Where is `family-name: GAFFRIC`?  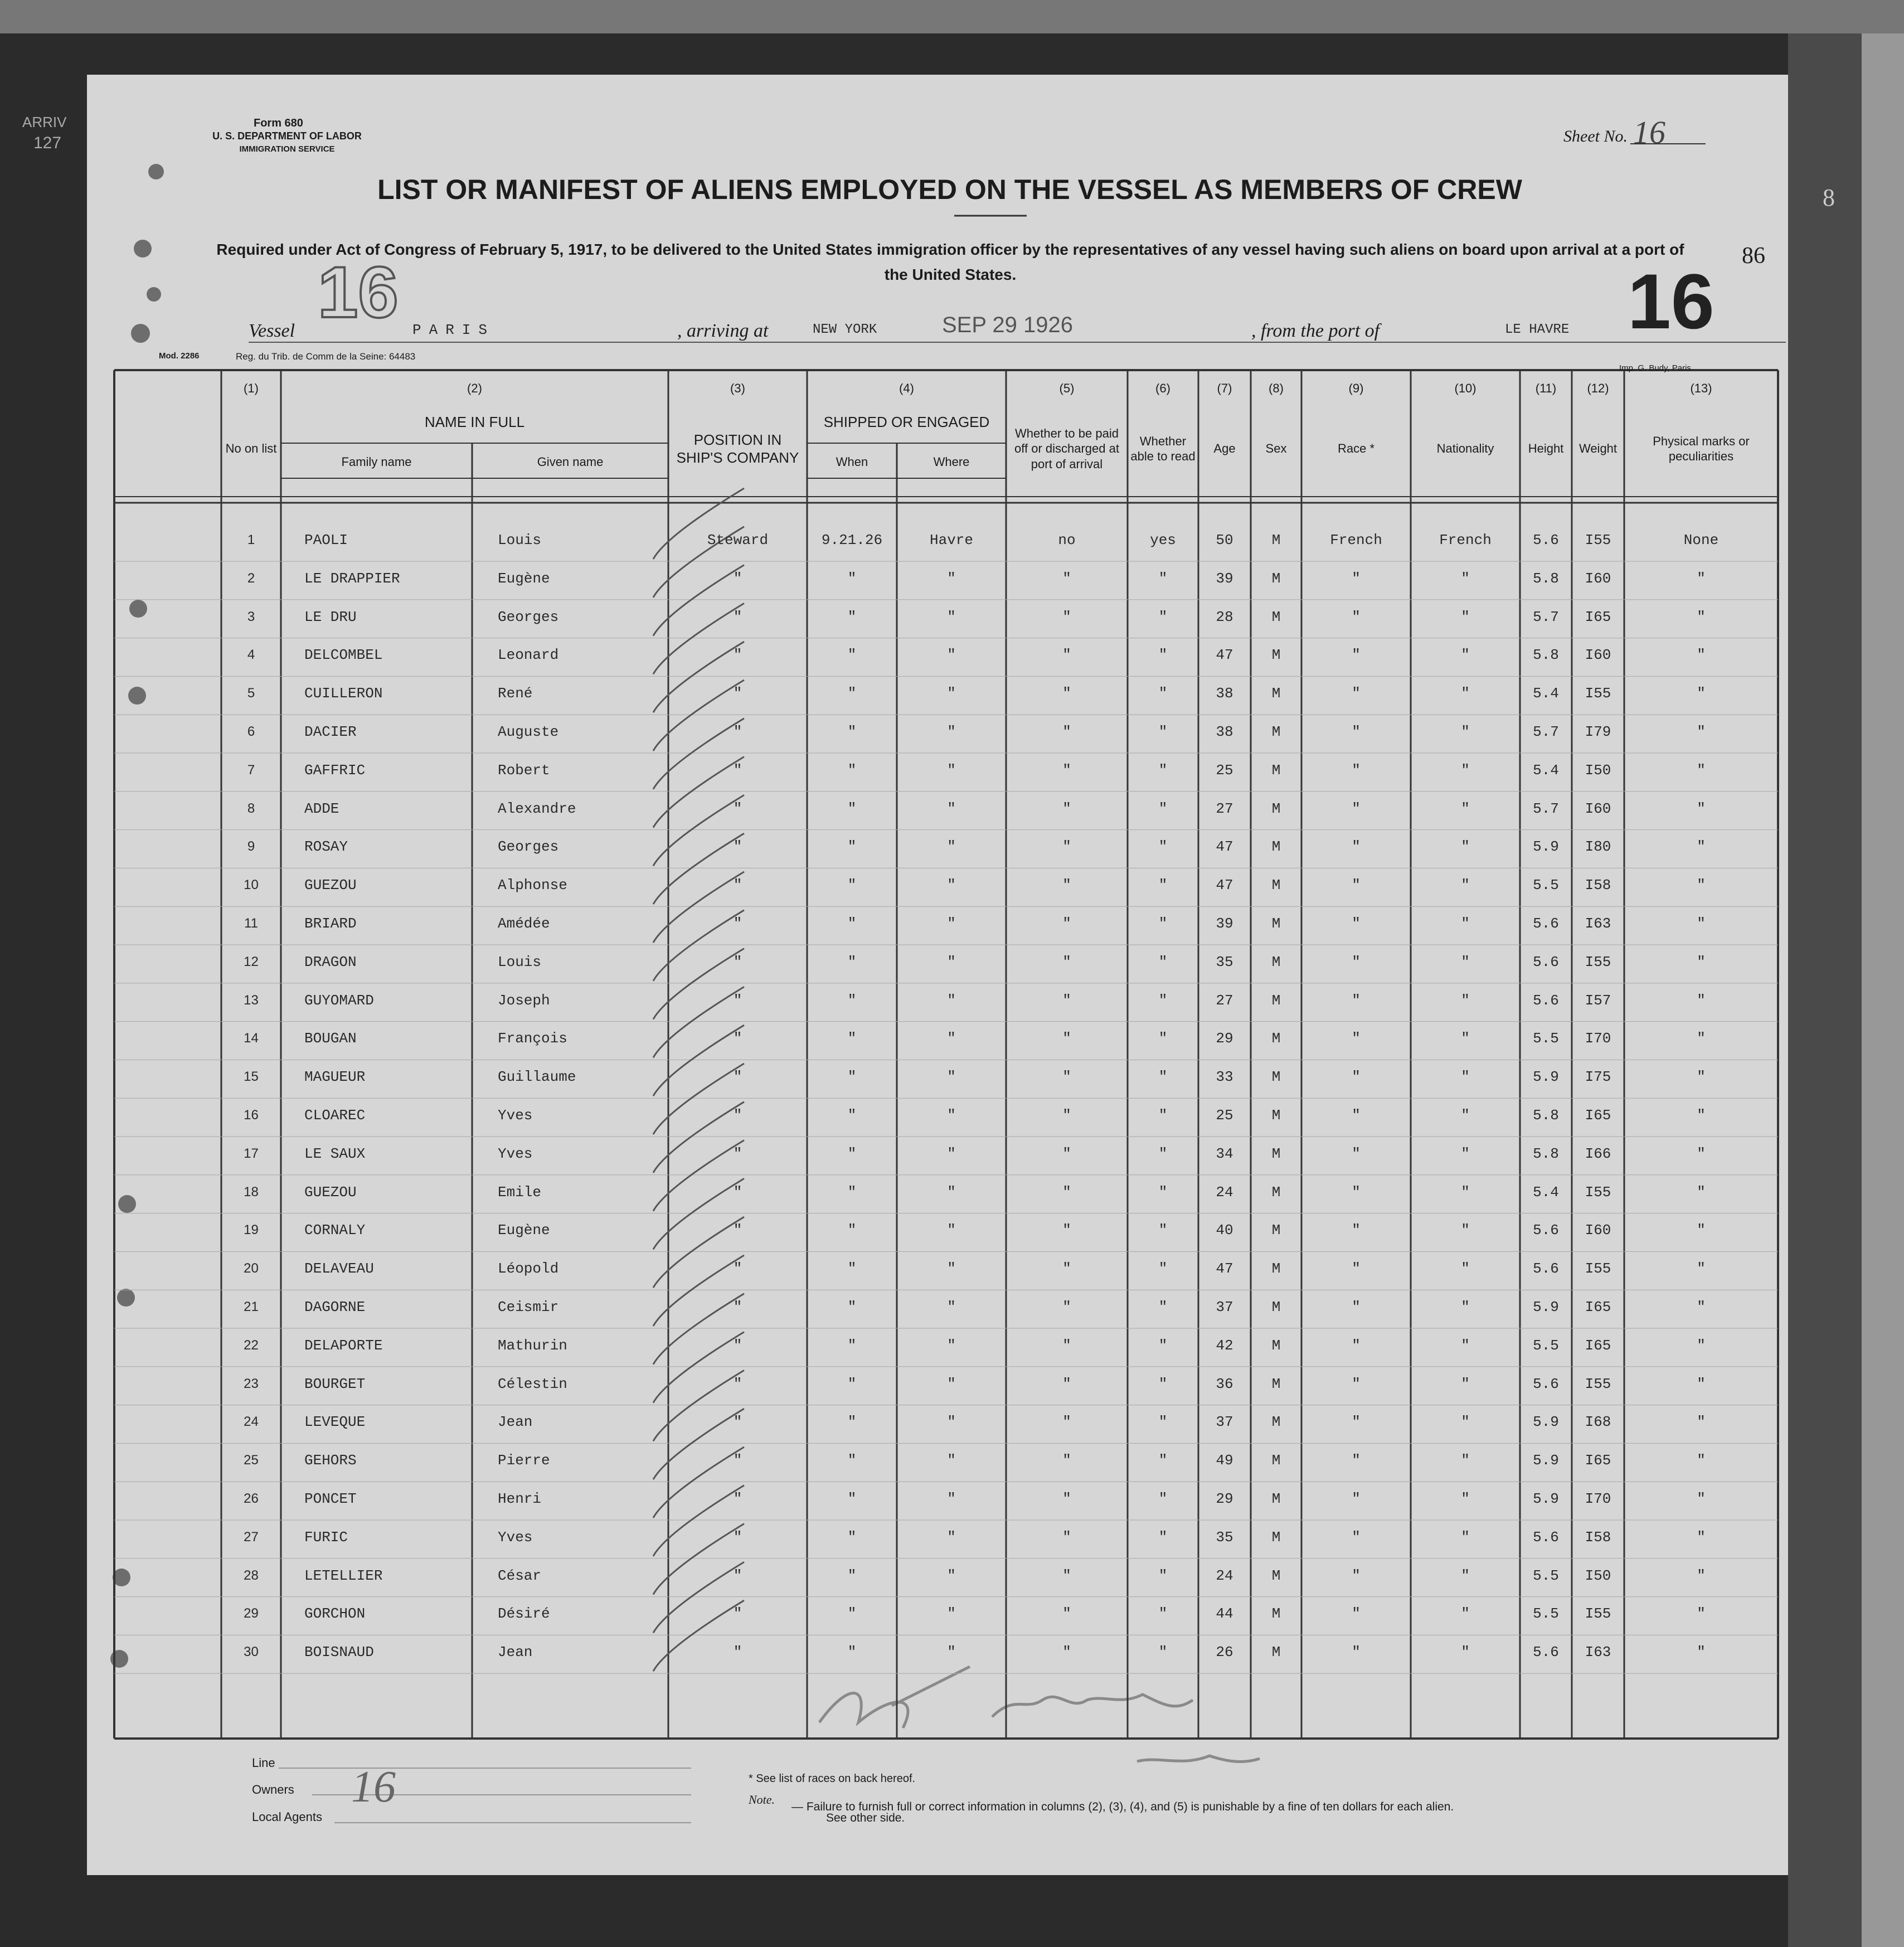
family-name: GAFFRIC is located at coordinates (335, 770).